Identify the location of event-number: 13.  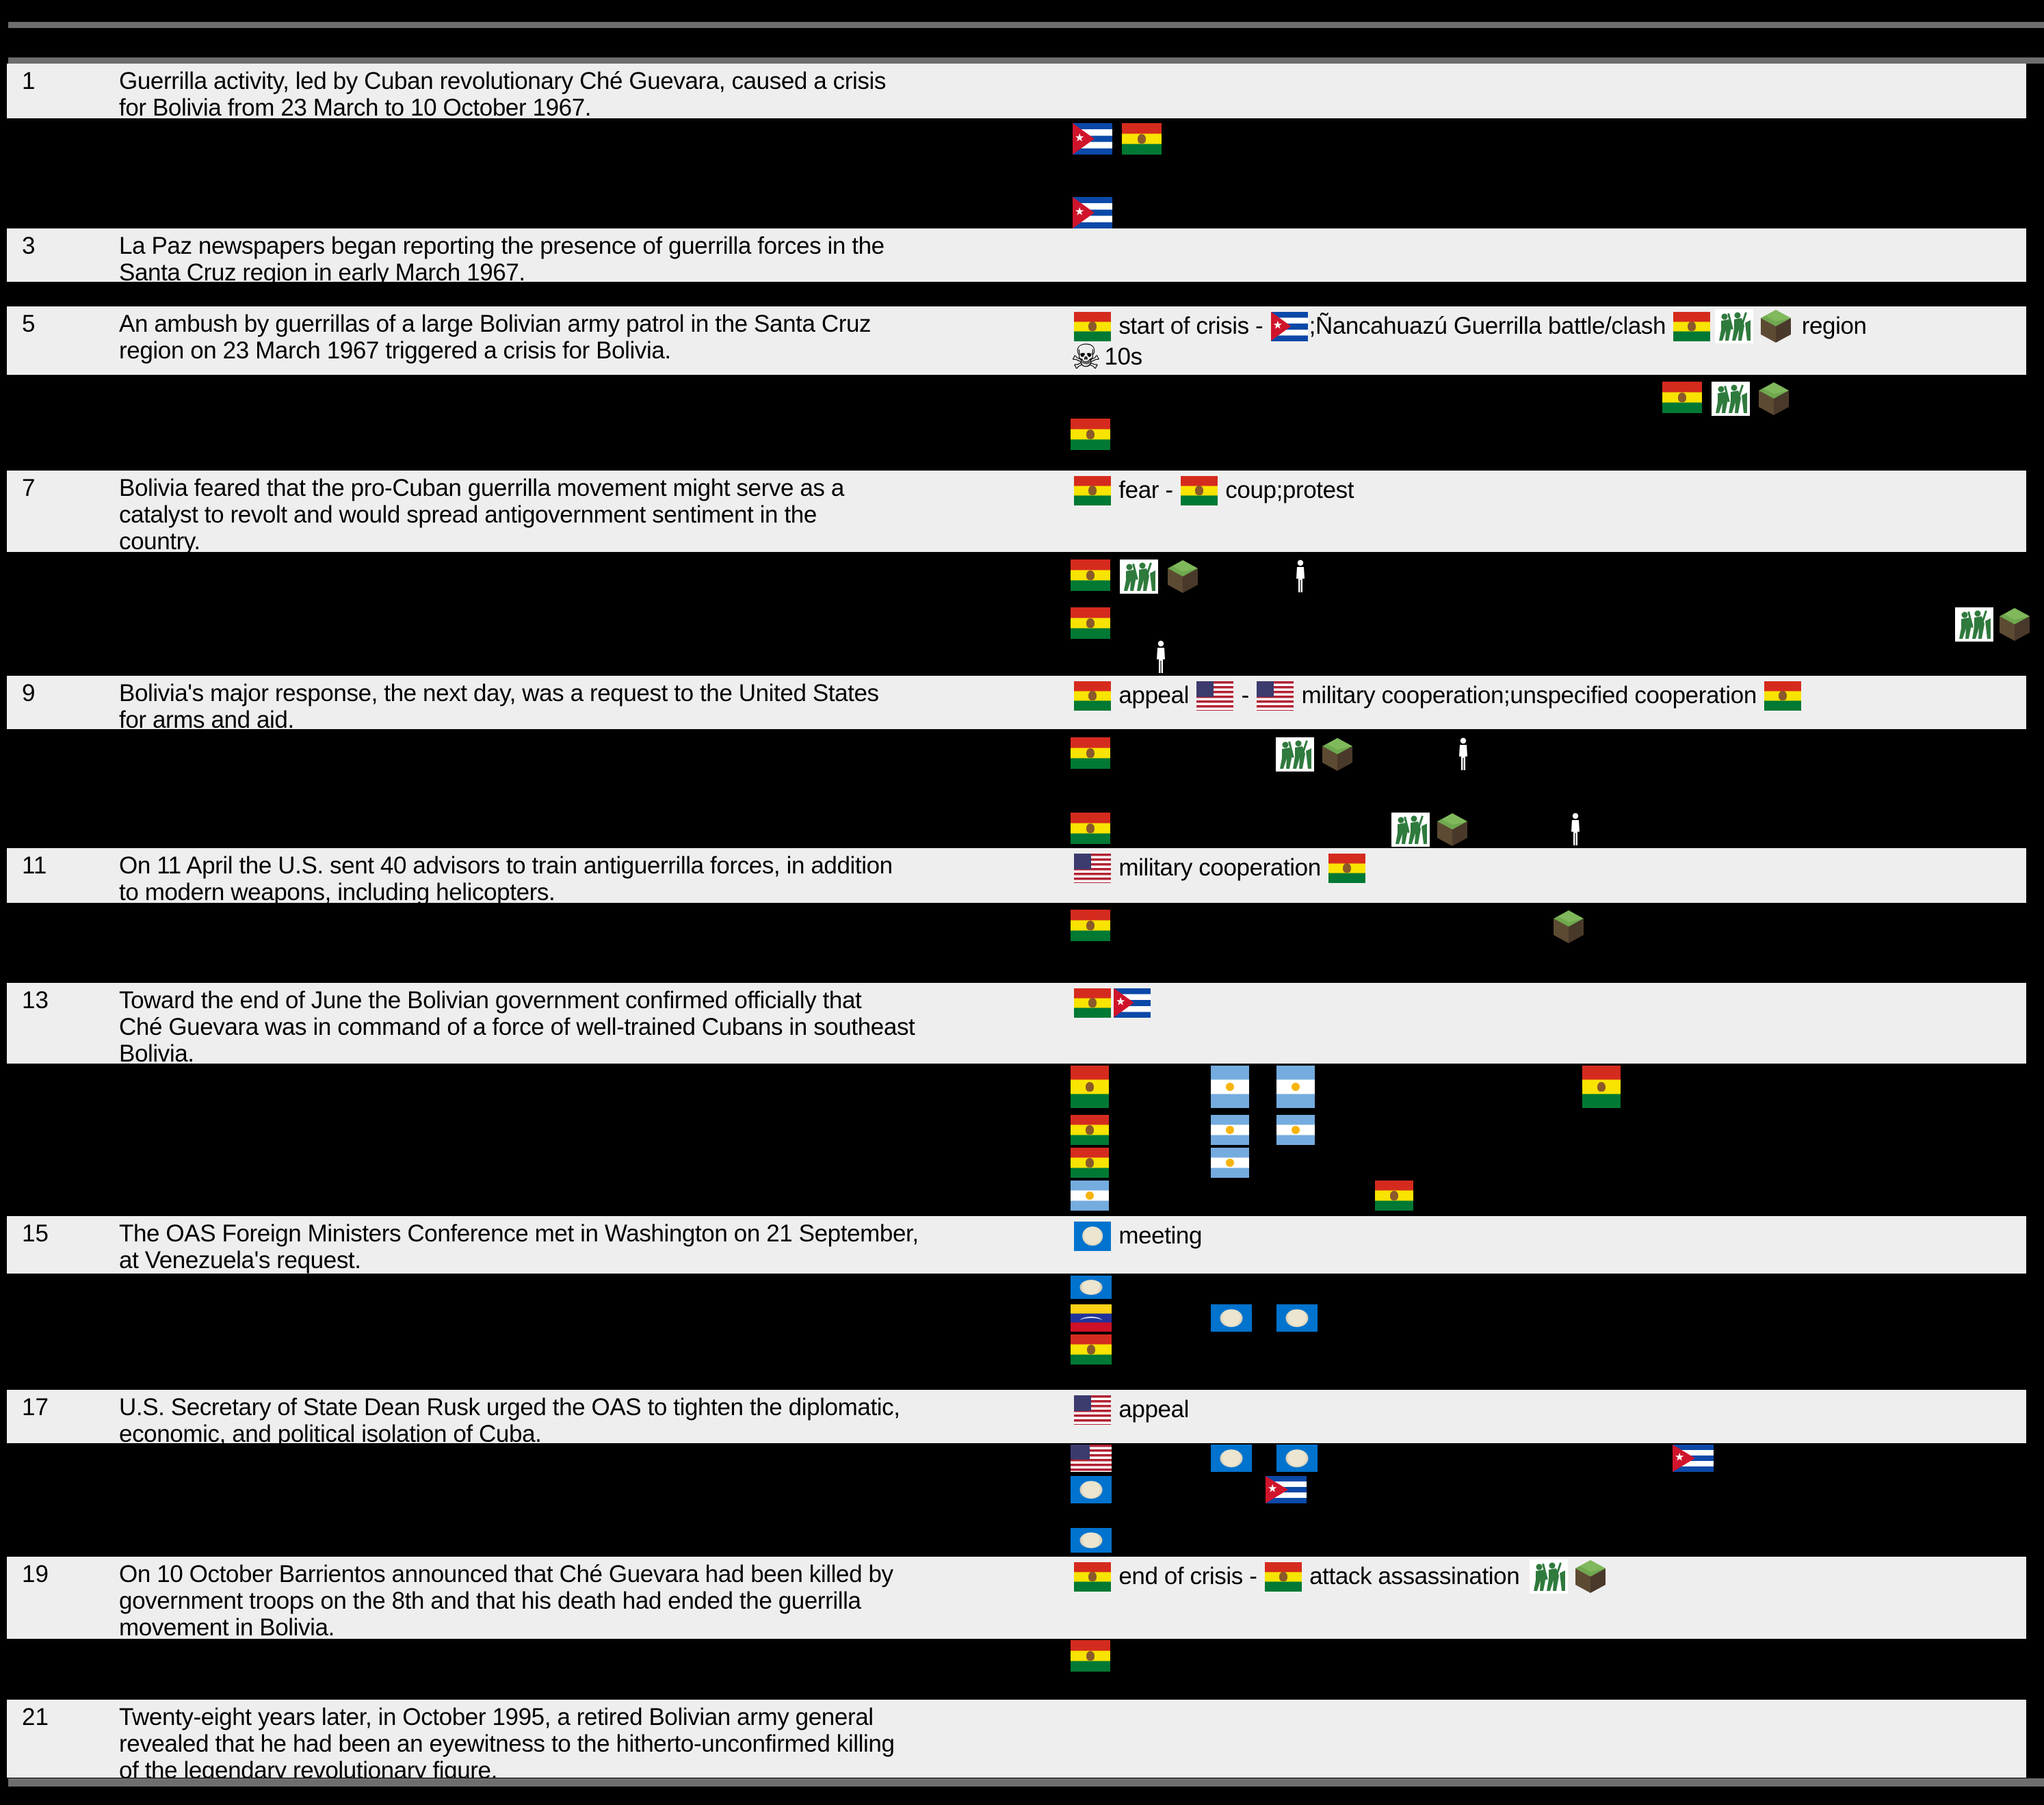
(35, 1000).